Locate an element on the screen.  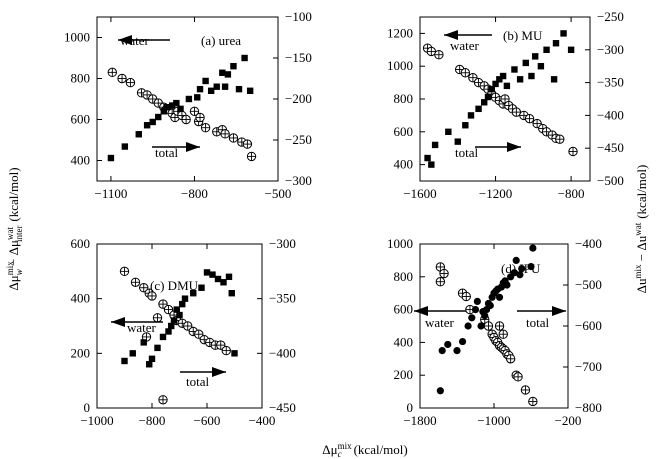
right-y-tick-label: −150 is located at coordinates (298, 57).